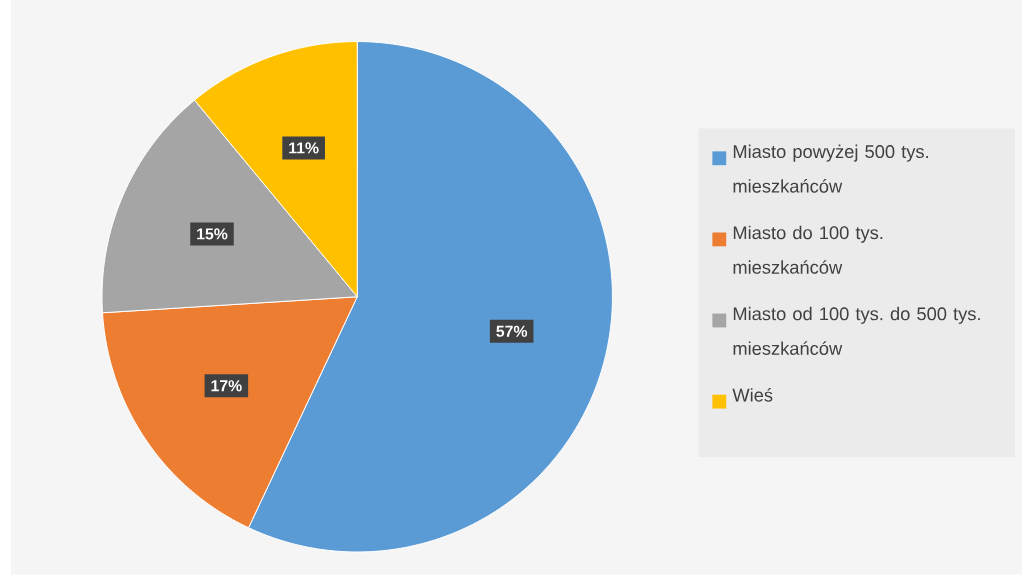  What do you see at coordinates (830, 168) in the screenshot?
I see `legend-label: Miasto powyżej 500 tys. mieszkańców` at bounding box center [830, 168].